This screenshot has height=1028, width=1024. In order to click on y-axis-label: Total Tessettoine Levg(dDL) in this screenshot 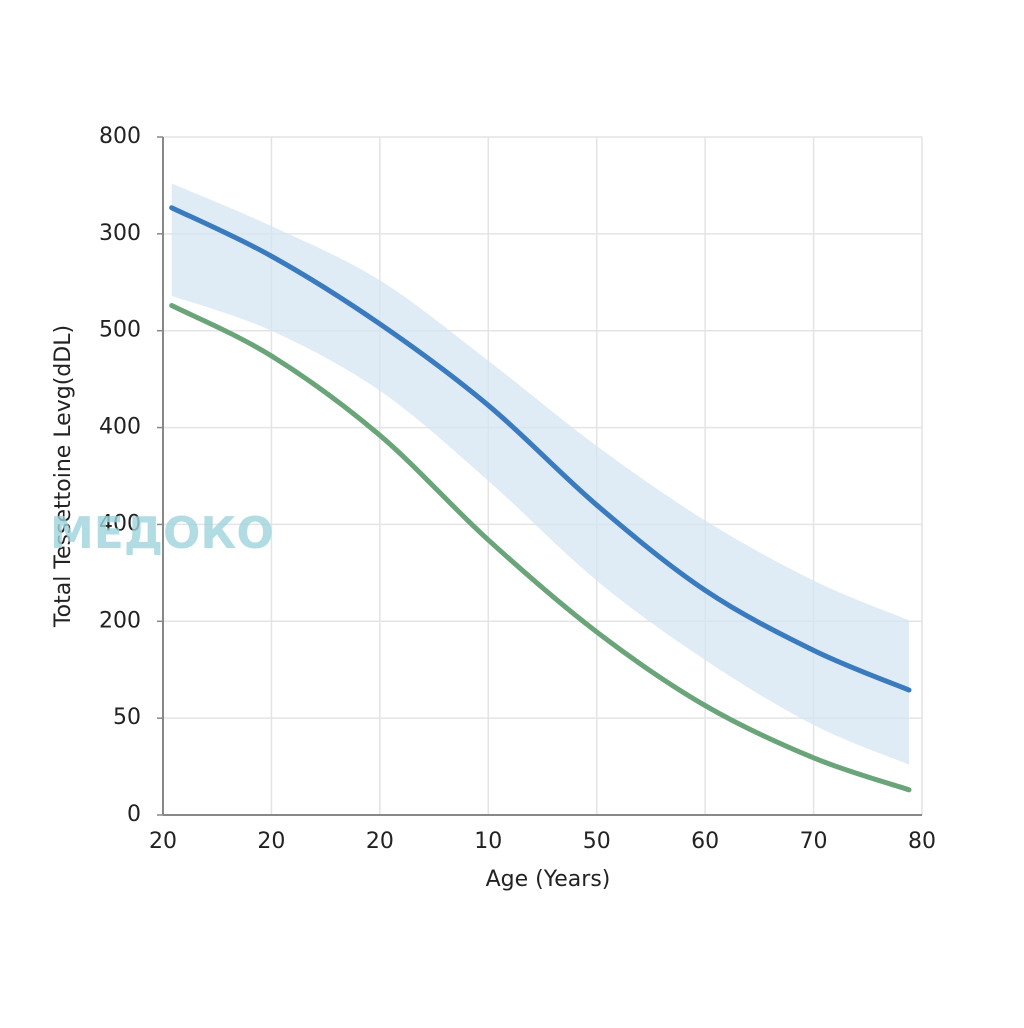, I will do `click(63, 476)`.